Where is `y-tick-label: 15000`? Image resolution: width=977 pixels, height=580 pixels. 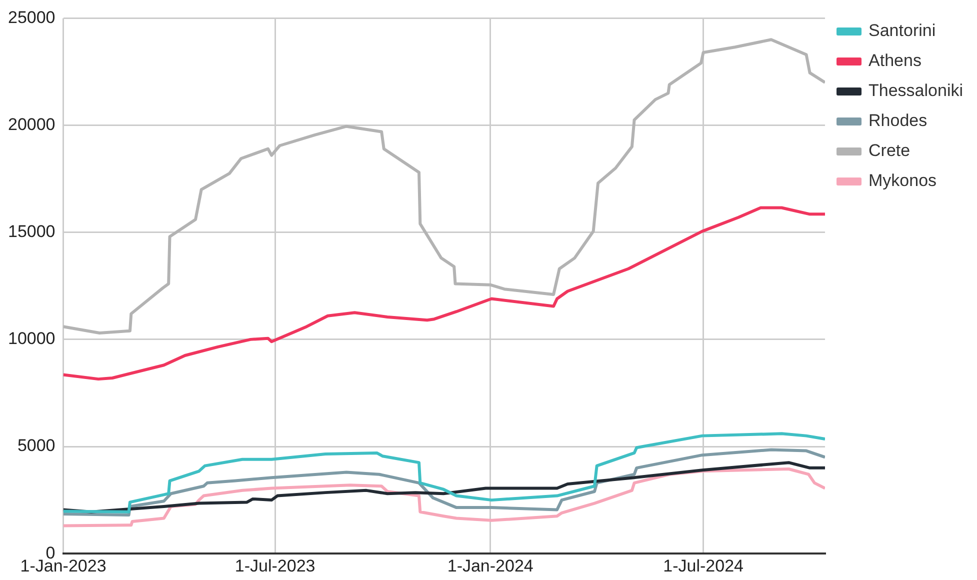 y-tick-label: 15000 is located at coordinates (32, 232).